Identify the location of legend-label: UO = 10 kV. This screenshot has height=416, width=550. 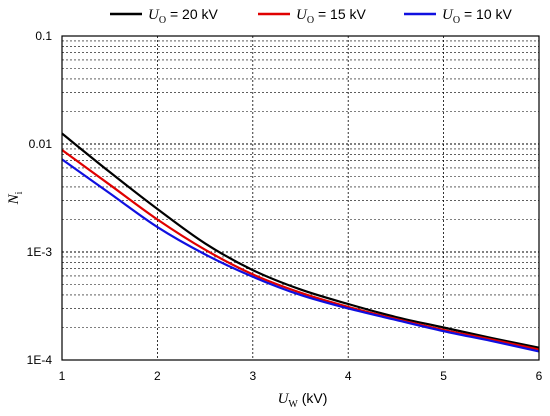
(477, 16).